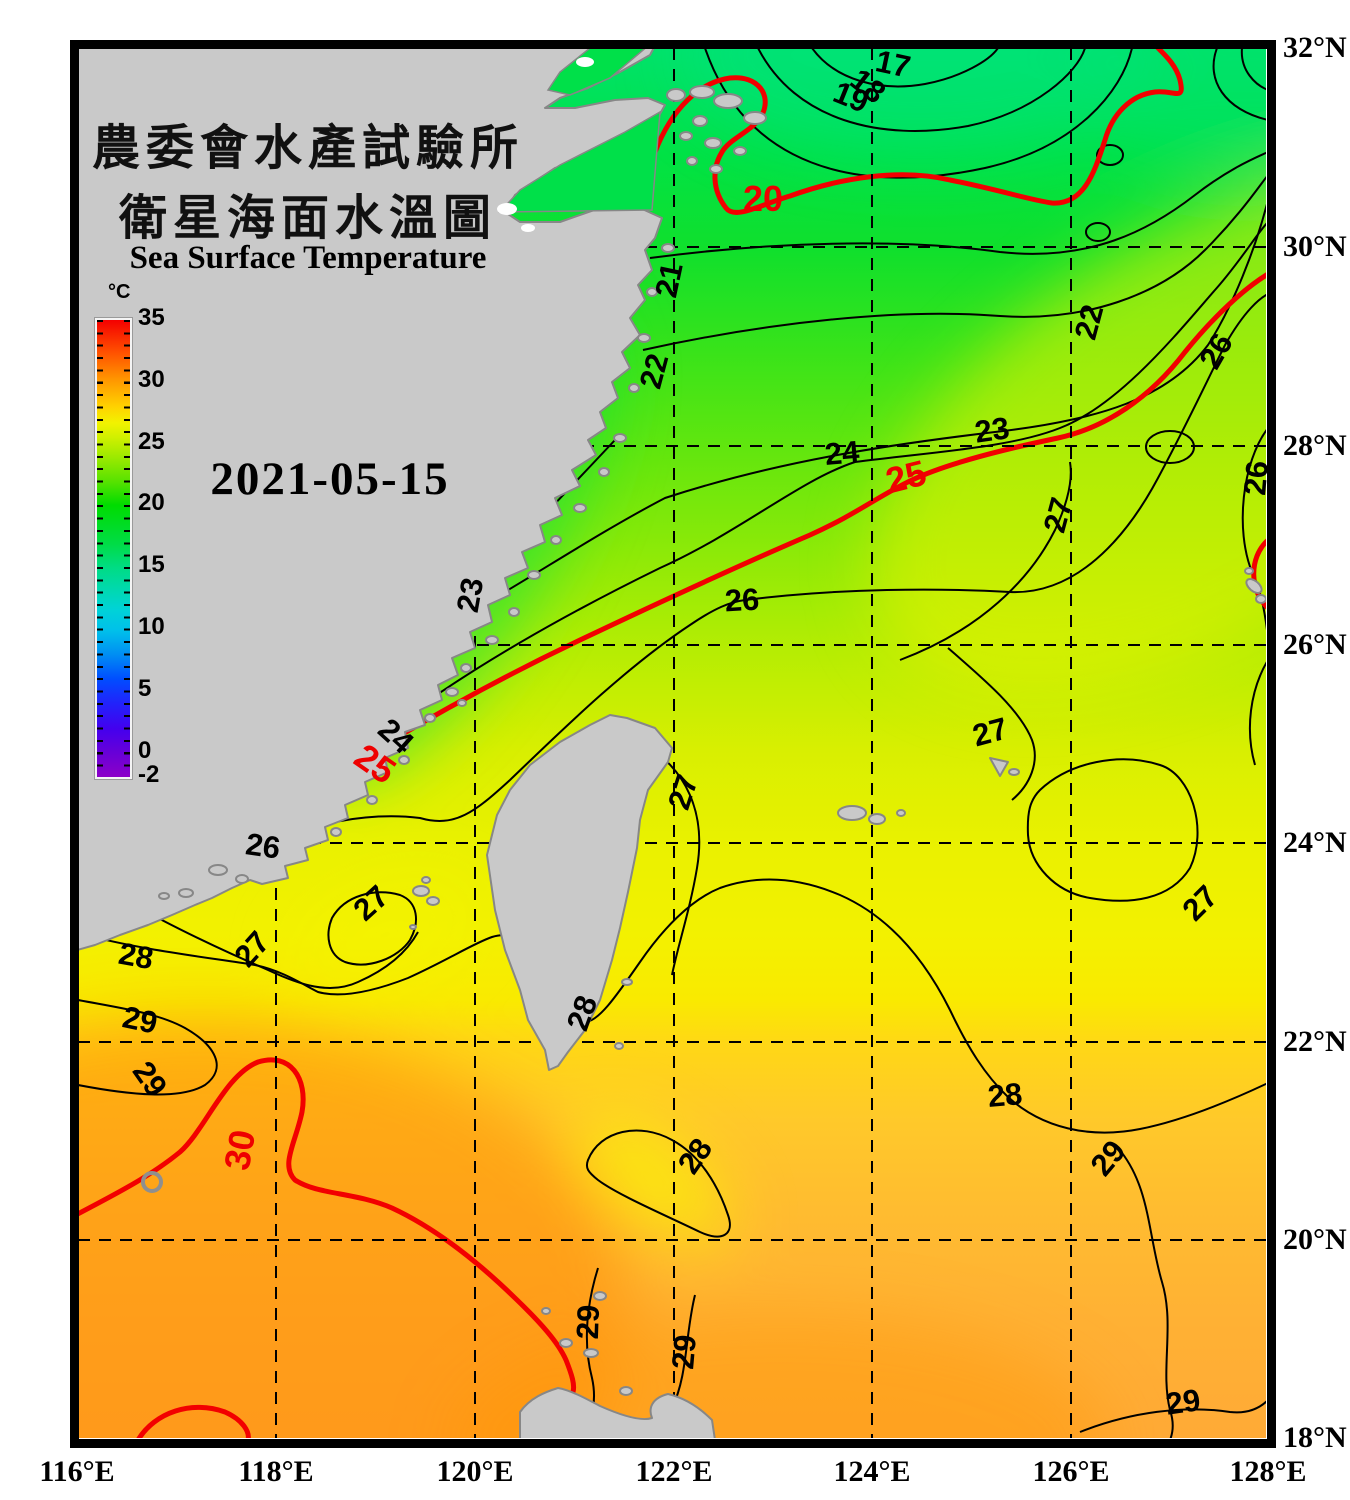  What do you see at coordinates (763, 198) in the screenshot?
I see `isotherm-value-label: 20` at bounding box center [763, 198].